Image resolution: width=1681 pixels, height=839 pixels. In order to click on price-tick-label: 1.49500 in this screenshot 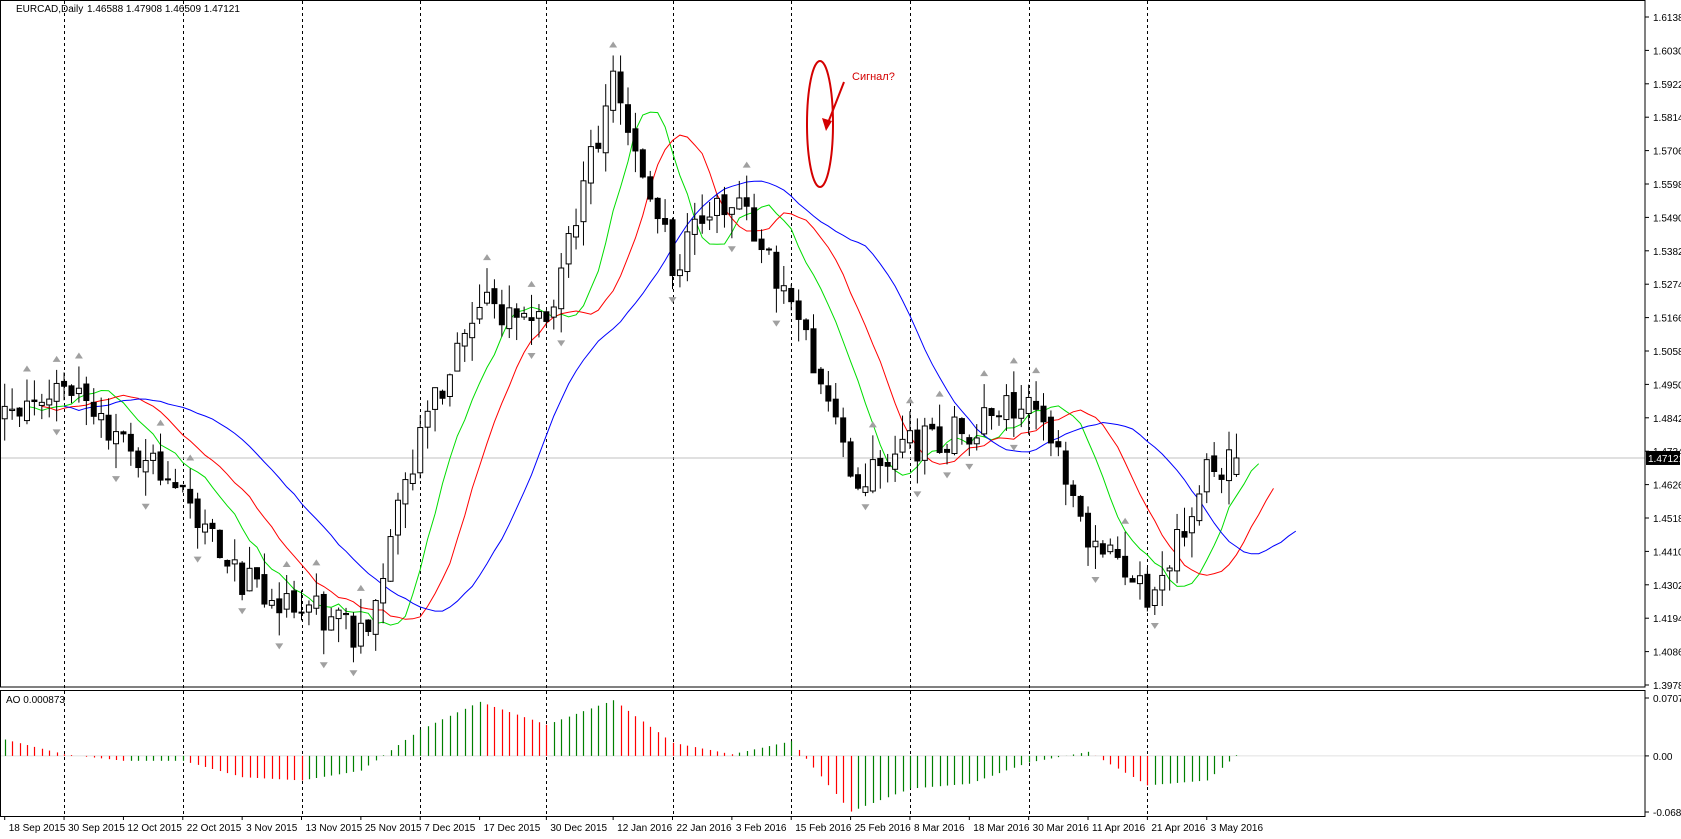, I will do `click(1667, 385)`.